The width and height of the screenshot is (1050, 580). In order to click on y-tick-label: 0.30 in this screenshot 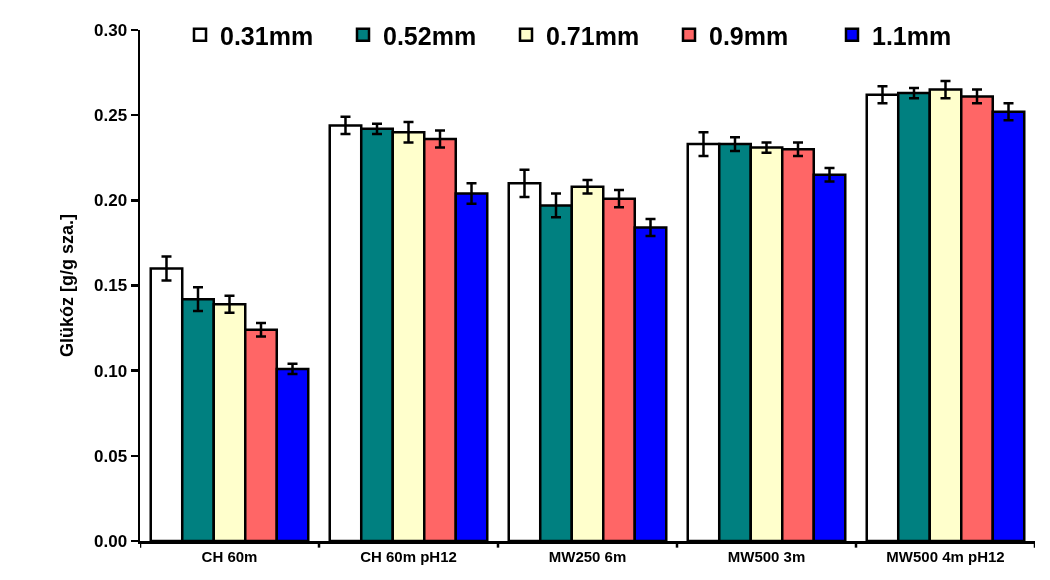, I will do `click(111, 30)`.